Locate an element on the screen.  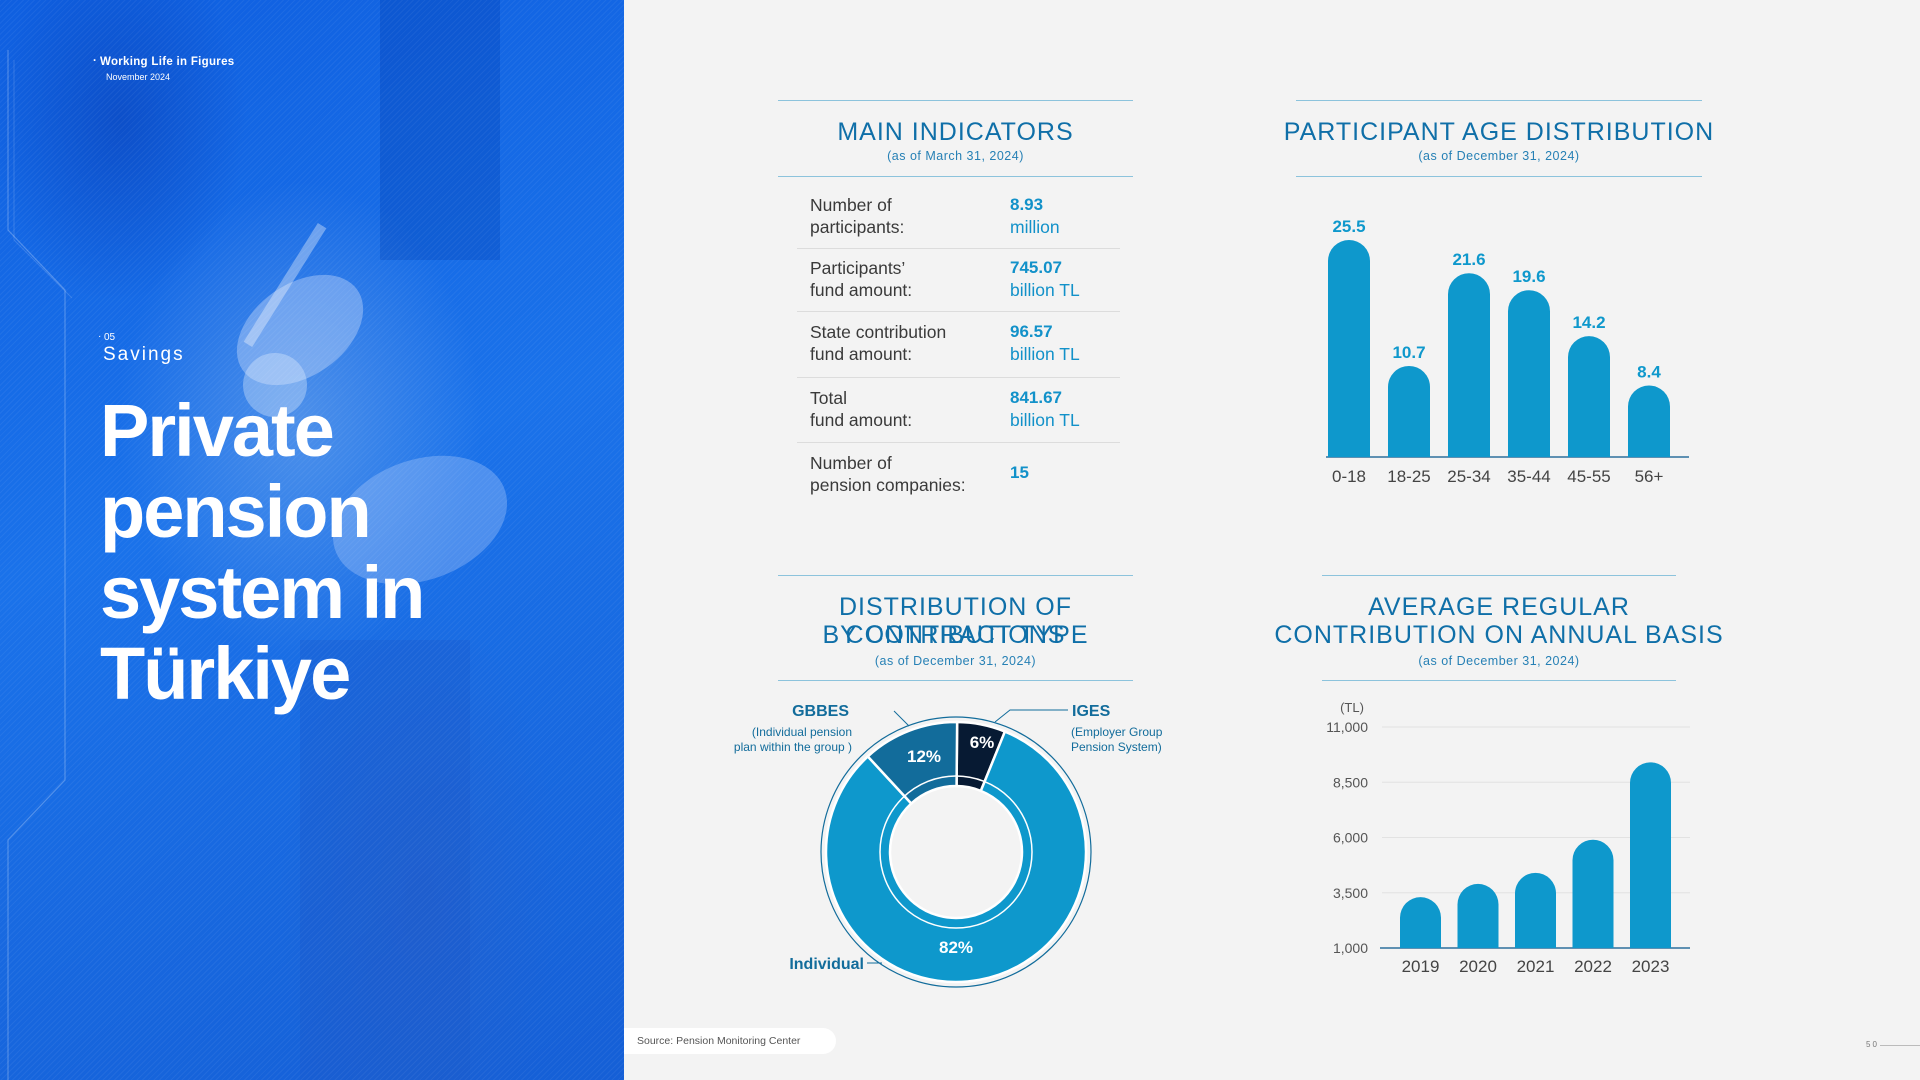
donut-percent-label: 12% is located at coordinates (924, 756).